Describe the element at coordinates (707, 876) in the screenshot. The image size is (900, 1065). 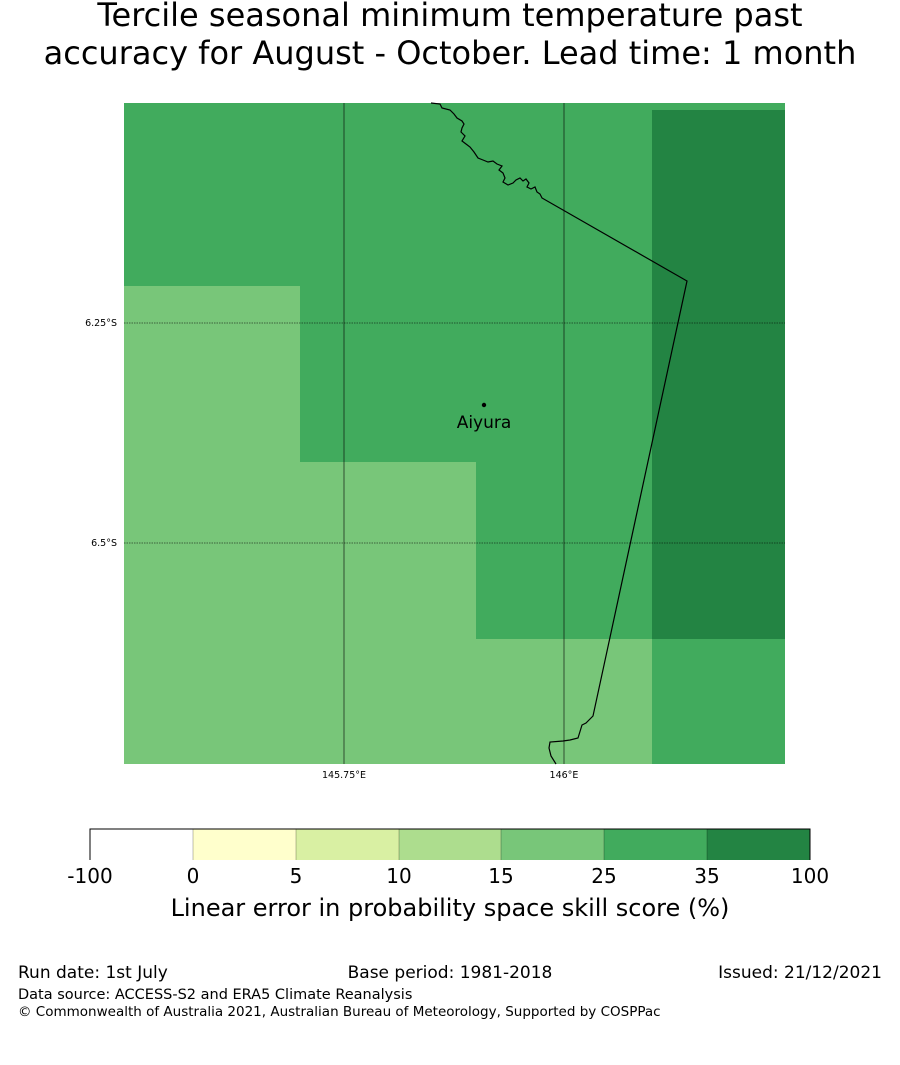
I see `colorbar-tick-label: 35` at that location.